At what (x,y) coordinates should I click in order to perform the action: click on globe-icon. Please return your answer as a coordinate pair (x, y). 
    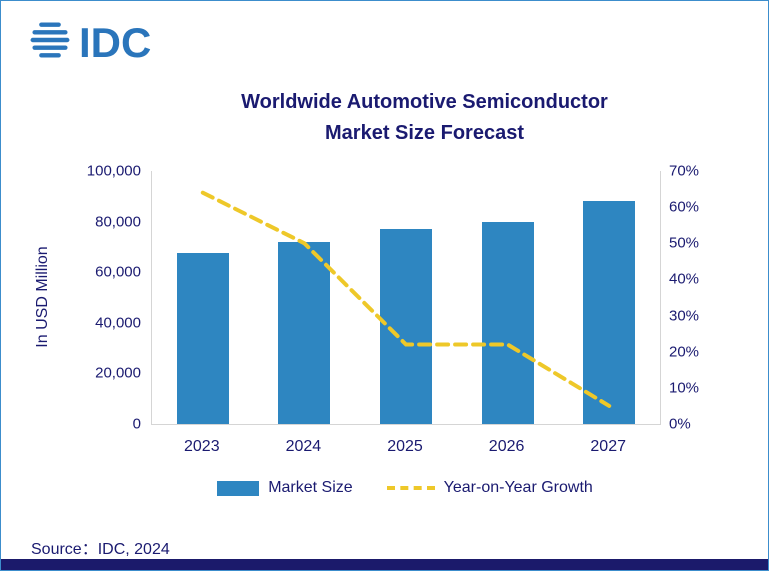
    Looking at the image, I should click on (50, 42).